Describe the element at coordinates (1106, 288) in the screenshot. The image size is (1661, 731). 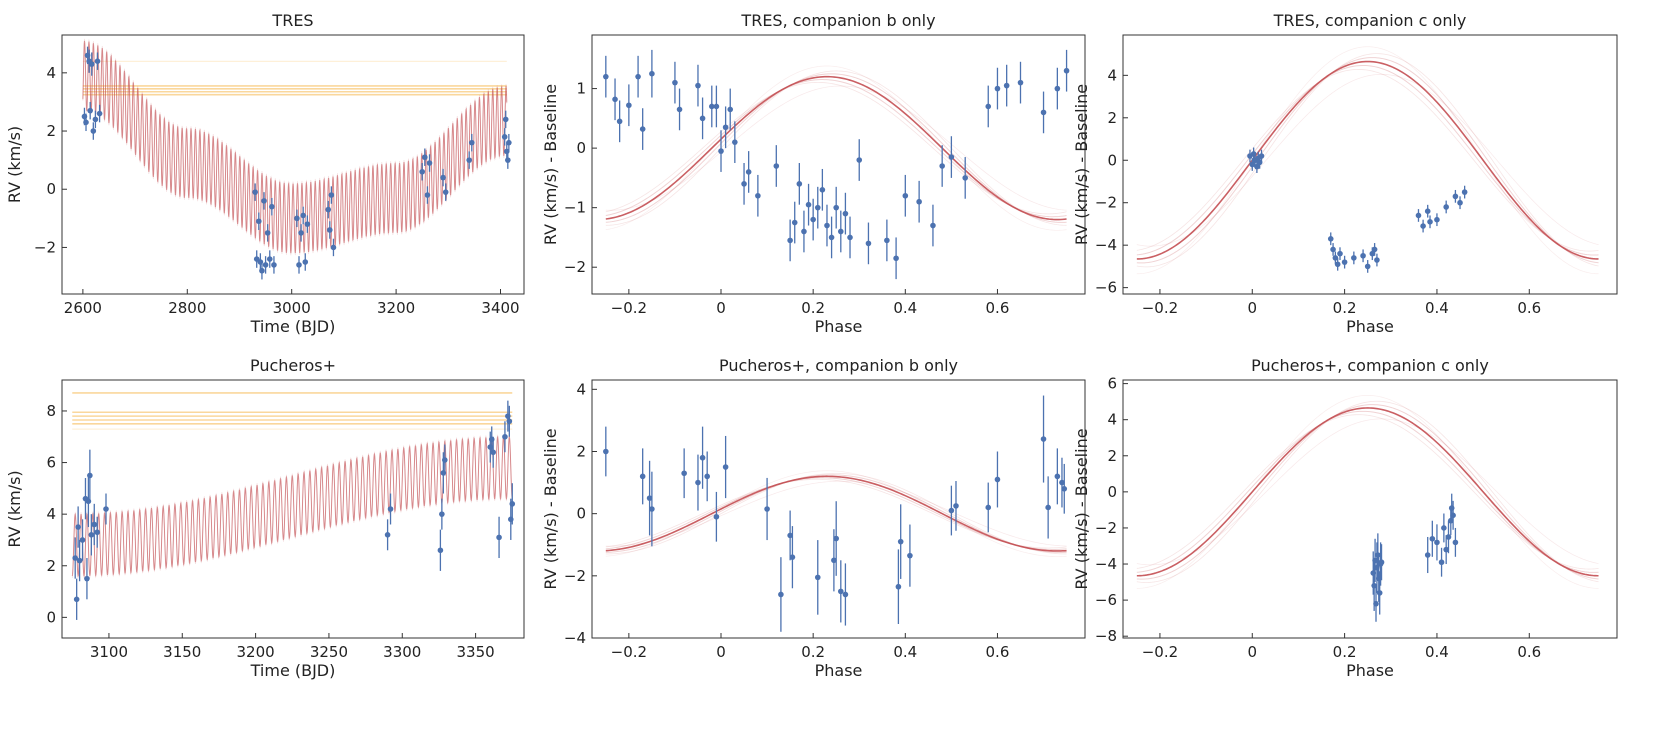
I see `y-tick-label: −6` at that location.